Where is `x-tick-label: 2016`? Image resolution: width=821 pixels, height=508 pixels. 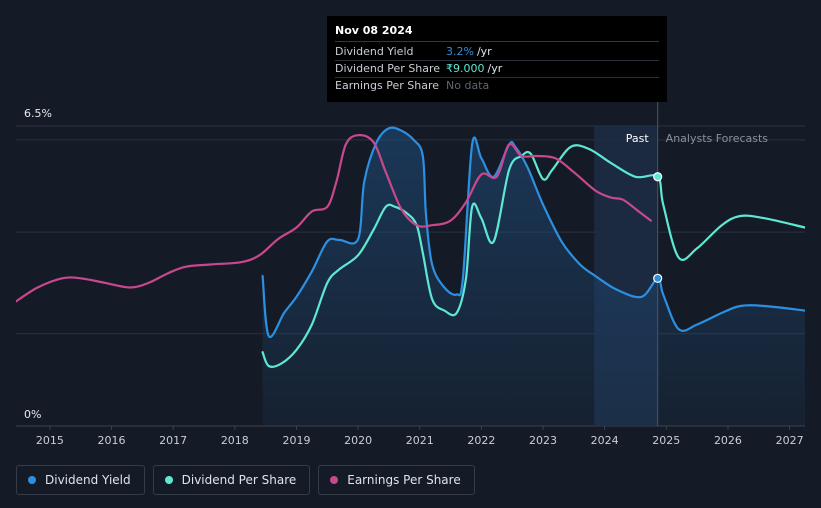 x-tick-label: 2016 is located at coordinates (112, 440).